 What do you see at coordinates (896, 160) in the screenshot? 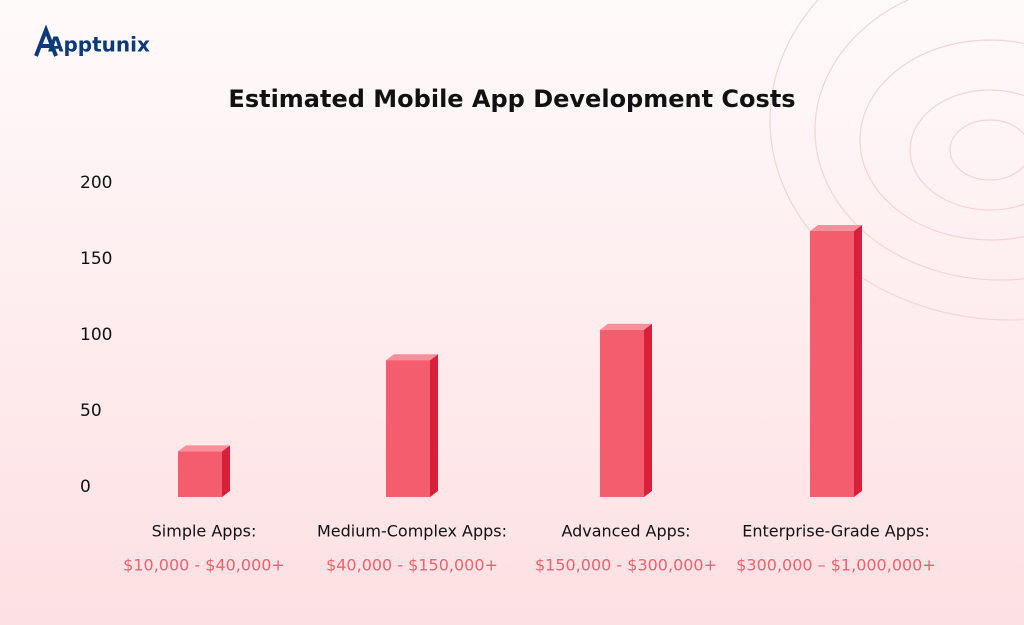
I see `decoration` at bounding box center [896, 160].